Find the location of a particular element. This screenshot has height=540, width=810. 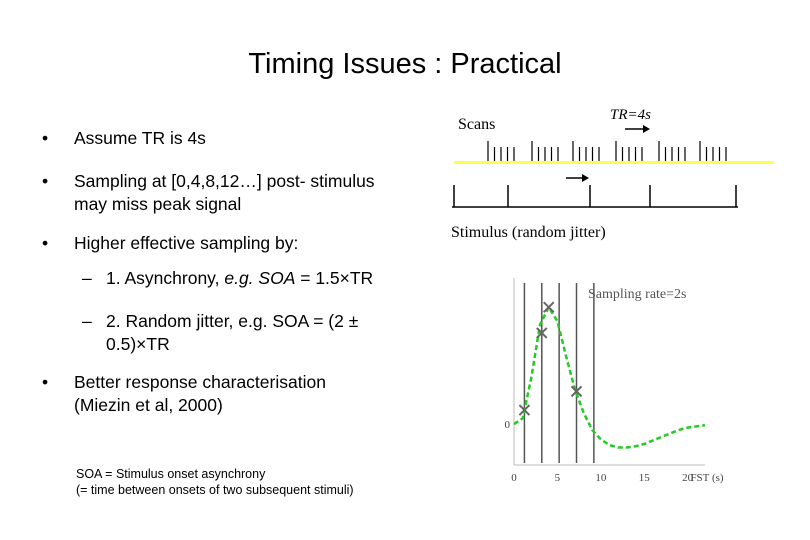

subbullet-text: 1. Asynchrony, e.g. SOA = 1.5×TR is located at coordinates (239, 278).